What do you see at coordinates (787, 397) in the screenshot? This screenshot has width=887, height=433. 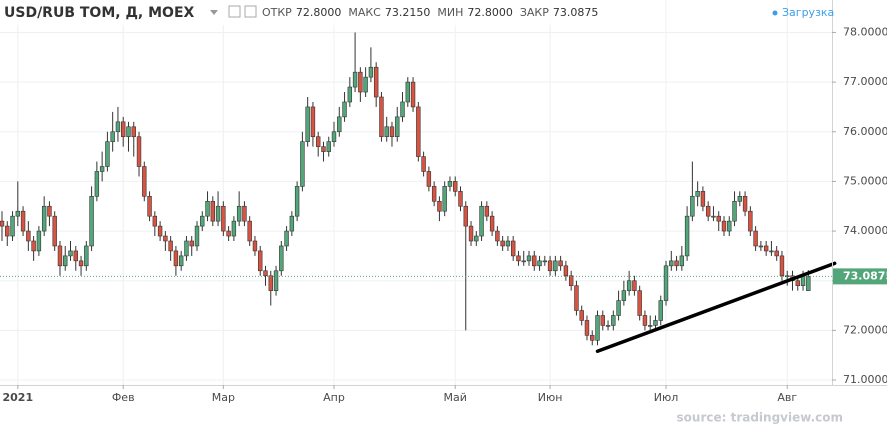 I see `x-tick-label: Авг` at bounding box center [787, 397].